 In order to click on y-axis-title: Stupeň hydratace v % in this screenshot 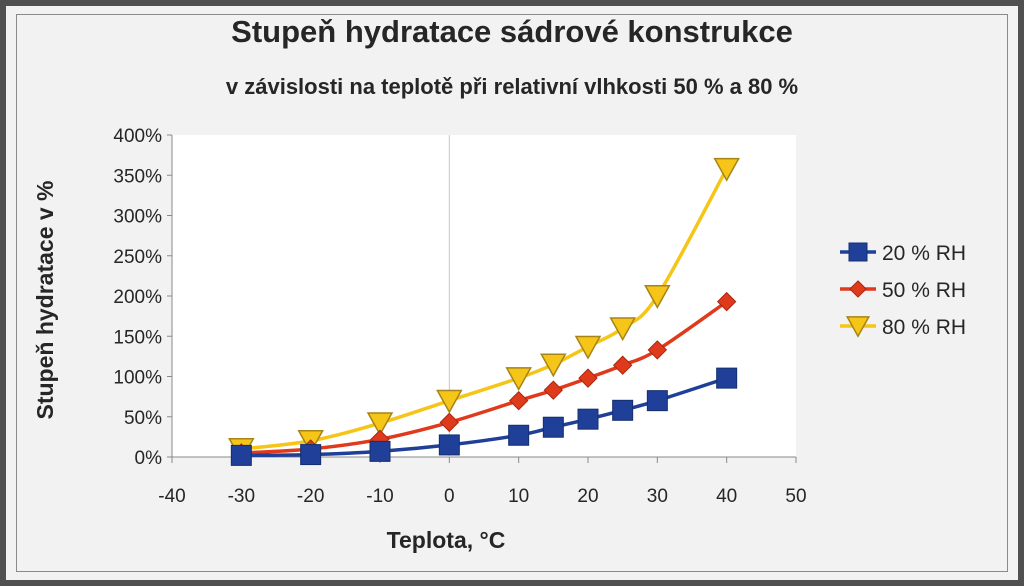, I will do `click(45, 299)`.